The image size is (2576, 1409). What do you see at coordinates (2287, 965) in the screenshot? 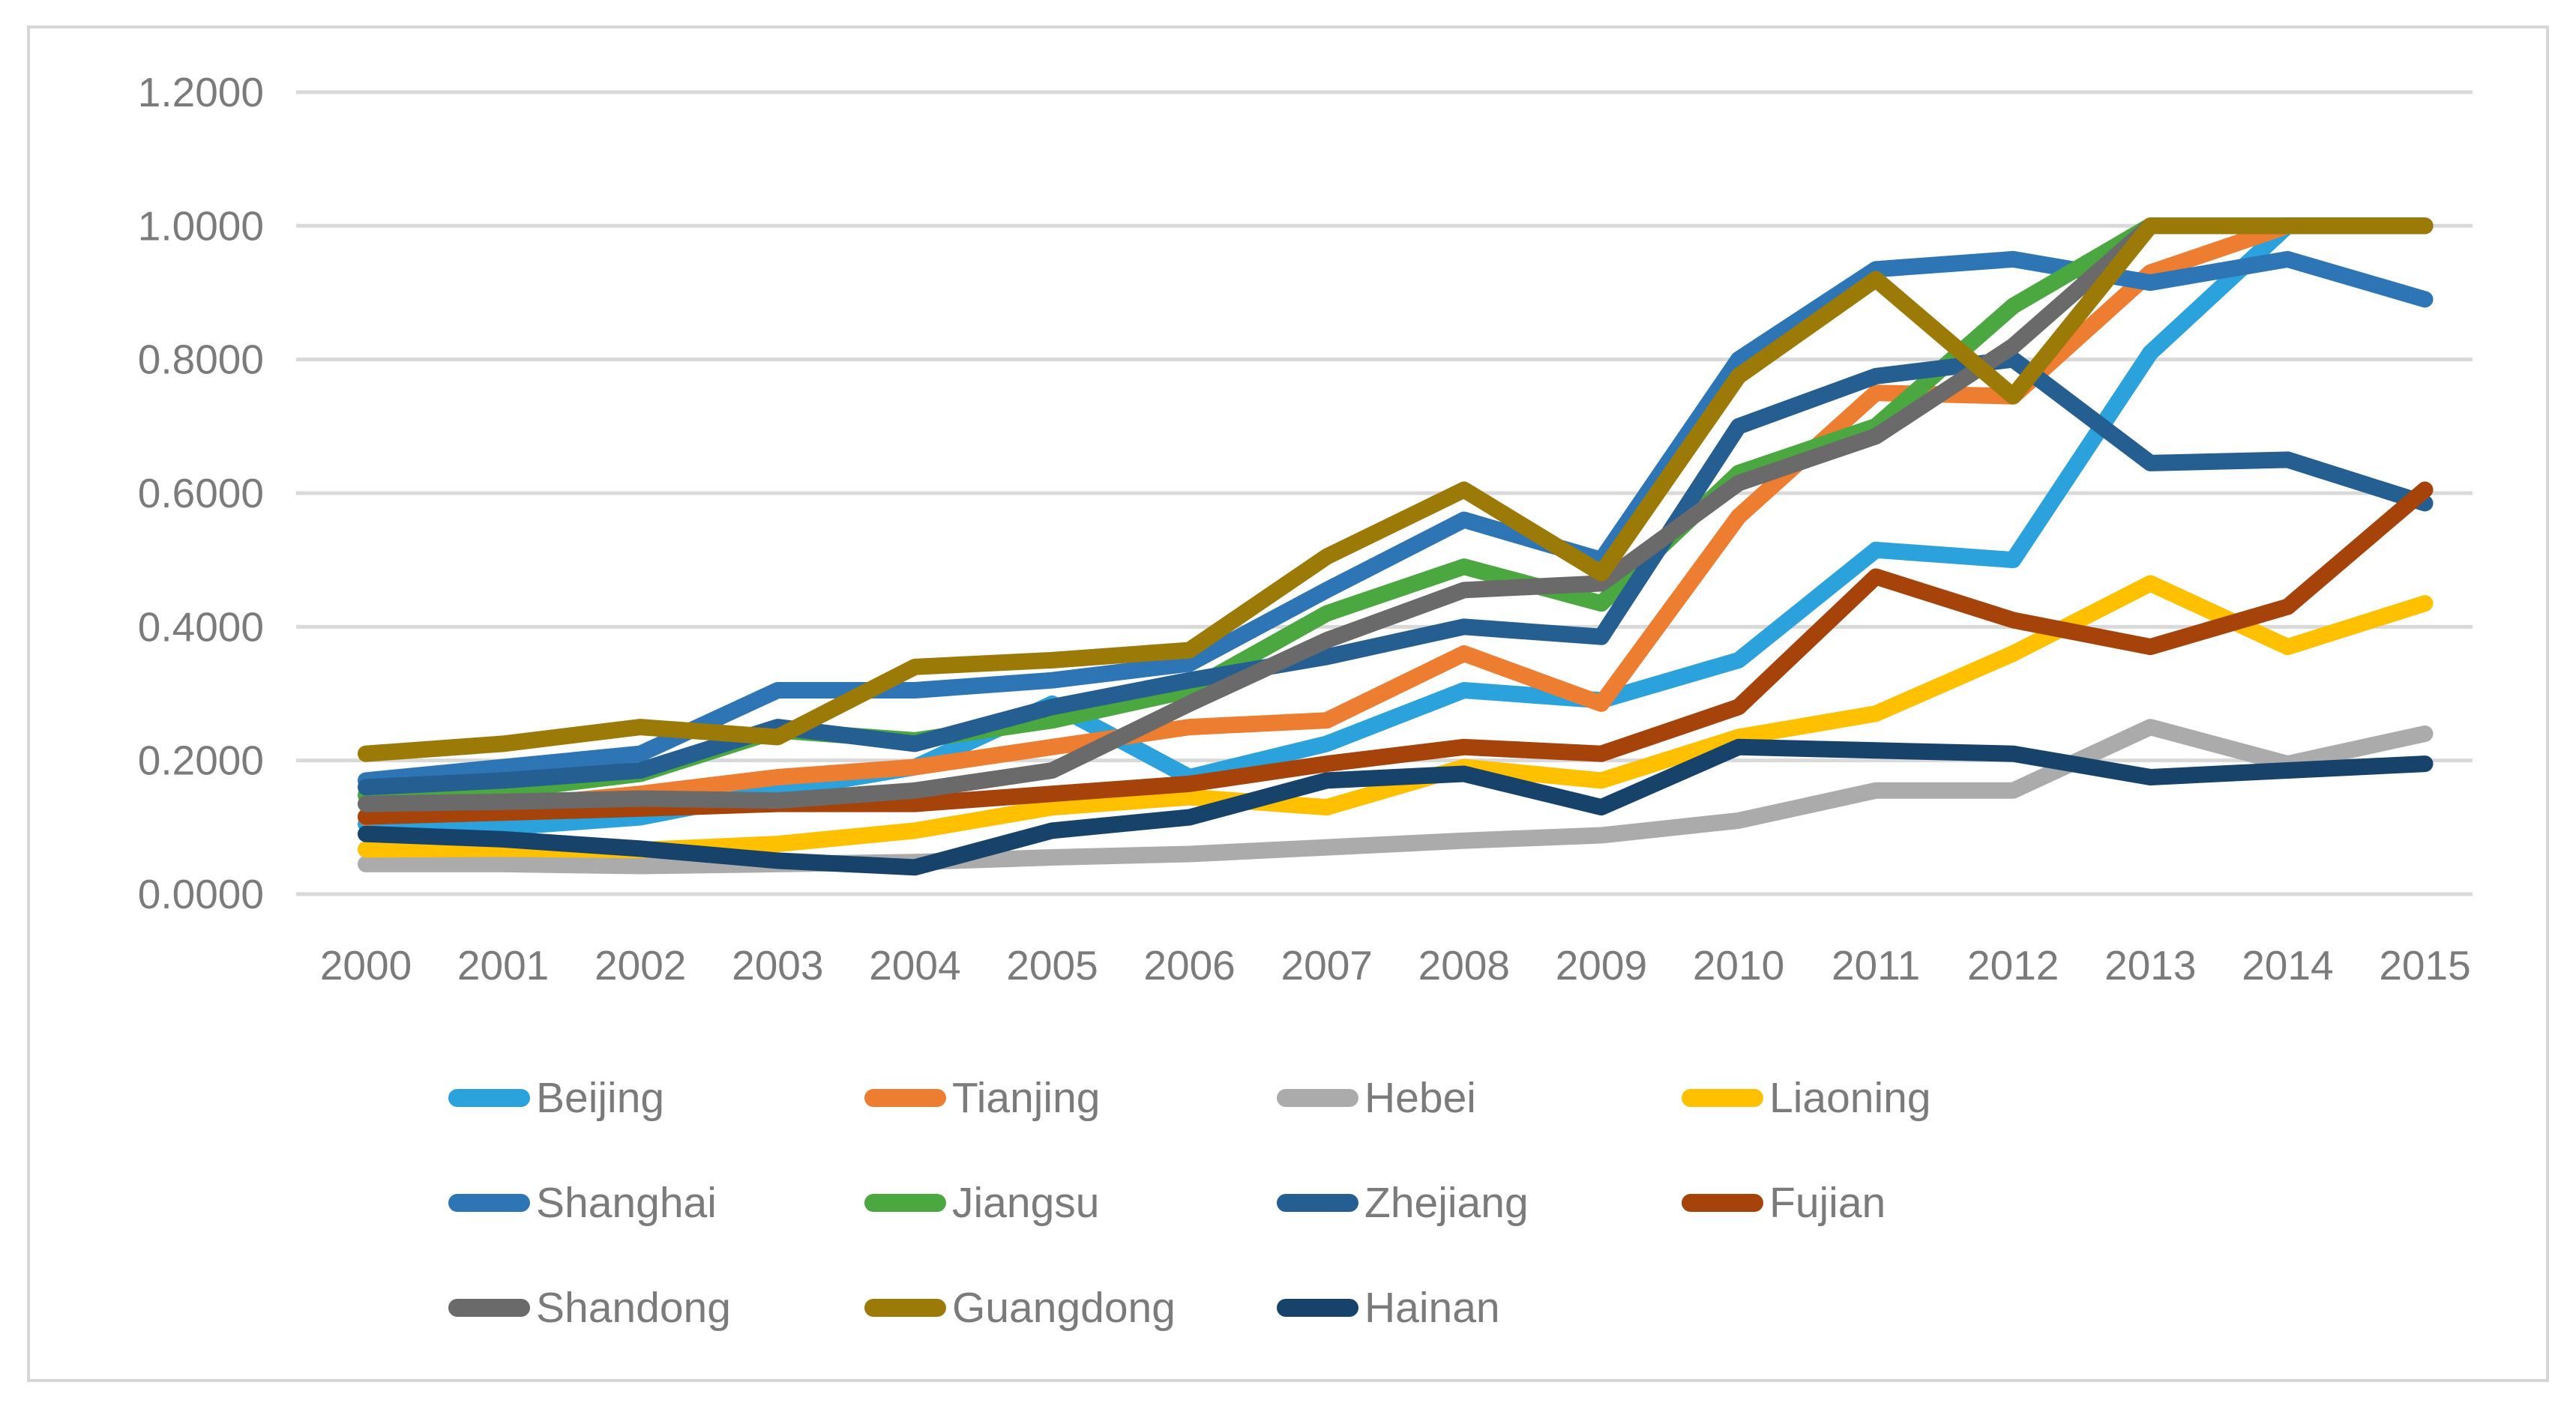
I see `x-axis-tick-label: 2014` at bounding box center [2287, 965].